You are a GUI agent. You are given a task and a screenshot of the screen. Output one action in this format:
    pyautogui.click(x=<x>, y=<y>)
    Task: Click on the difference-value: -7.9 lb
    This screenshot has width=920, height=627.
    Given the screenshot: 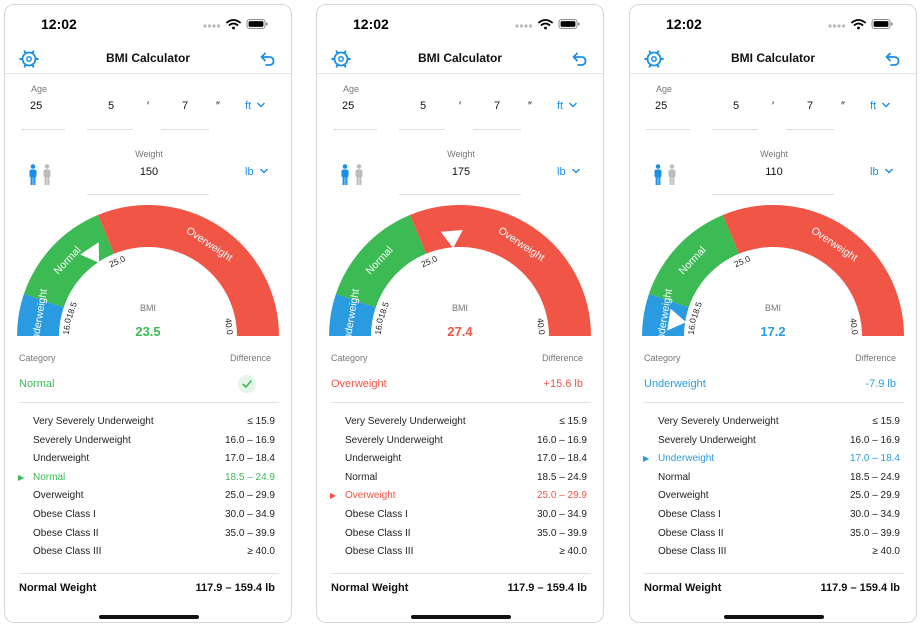 What is the action you would take?
    pyautogui.click(x=880, y=384)
    